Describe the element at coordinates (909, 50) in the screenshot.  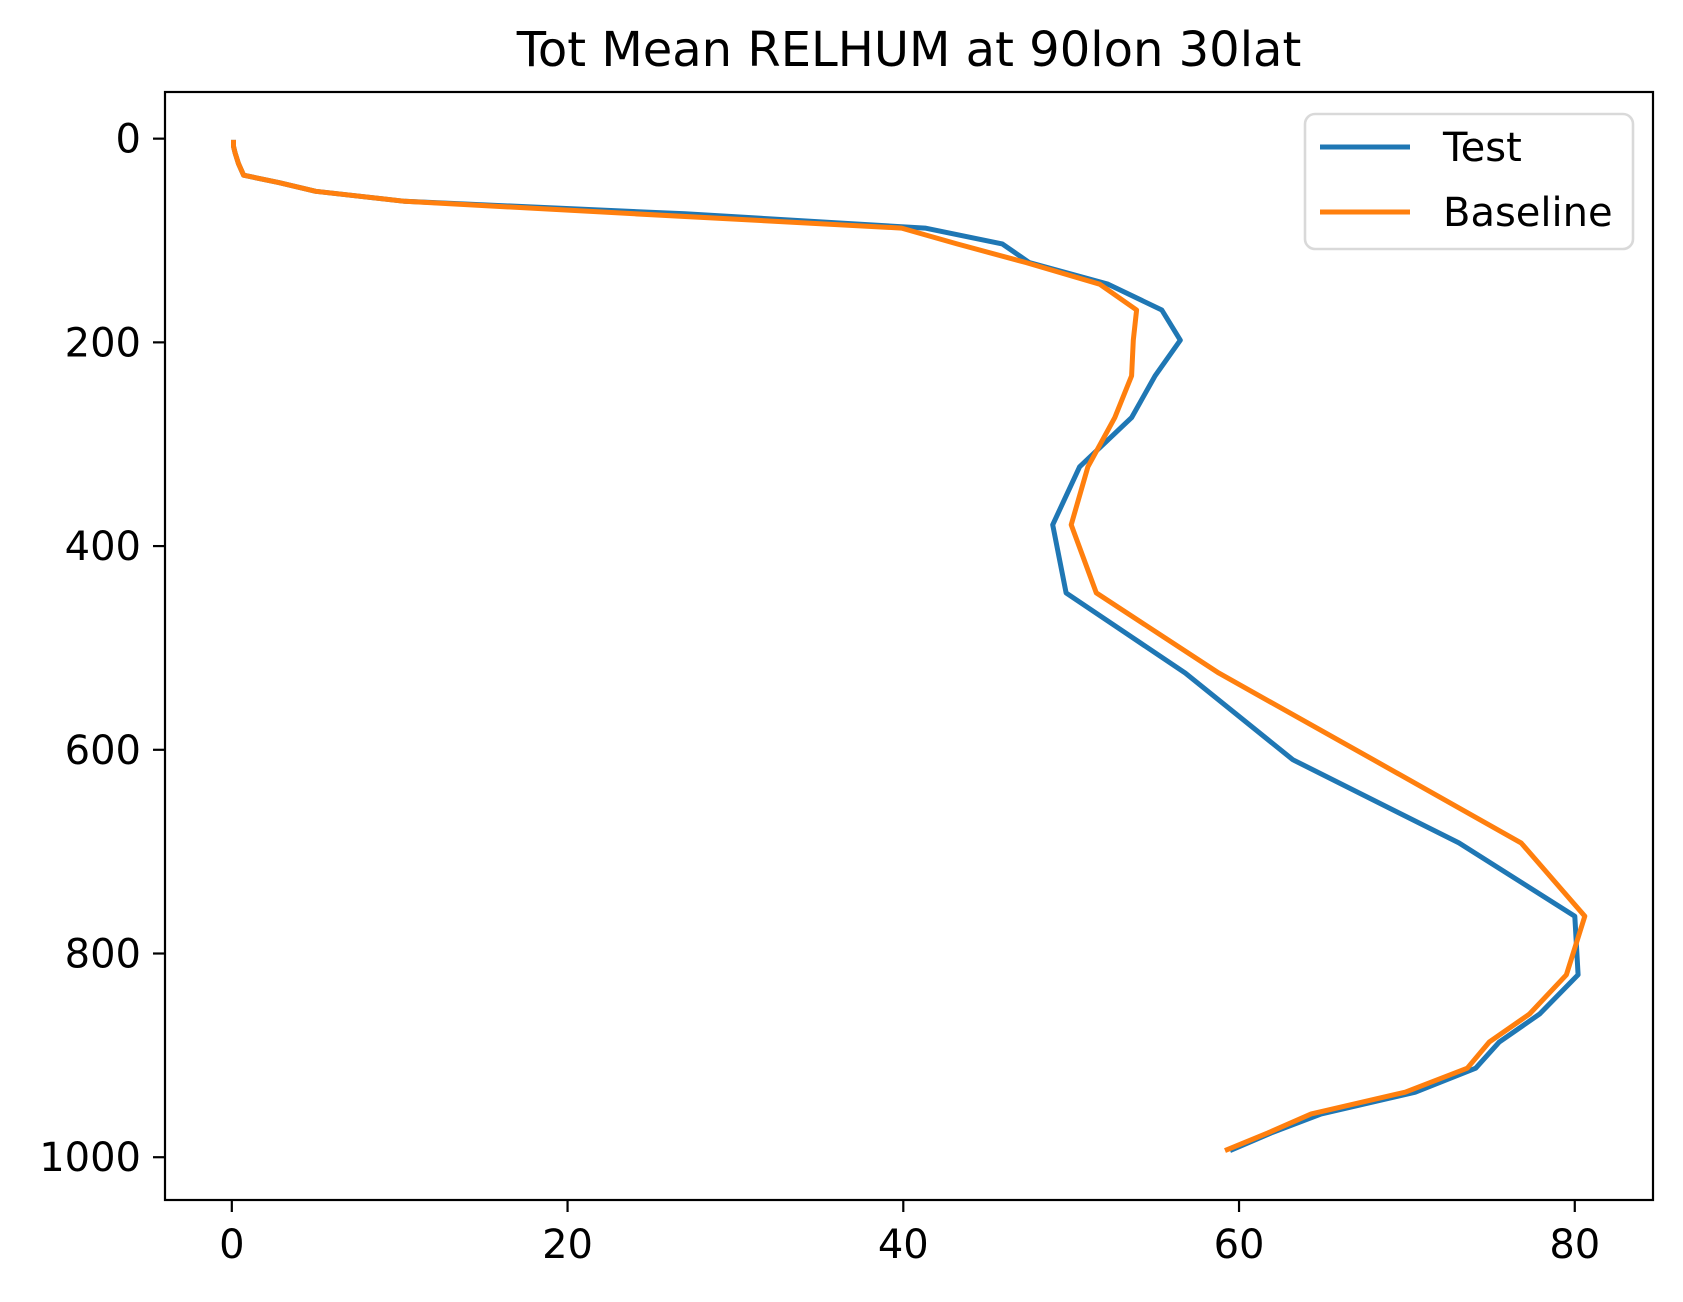
I see `chart-title: Tot Mean RELHUM at 90lon 30lat` at that location.